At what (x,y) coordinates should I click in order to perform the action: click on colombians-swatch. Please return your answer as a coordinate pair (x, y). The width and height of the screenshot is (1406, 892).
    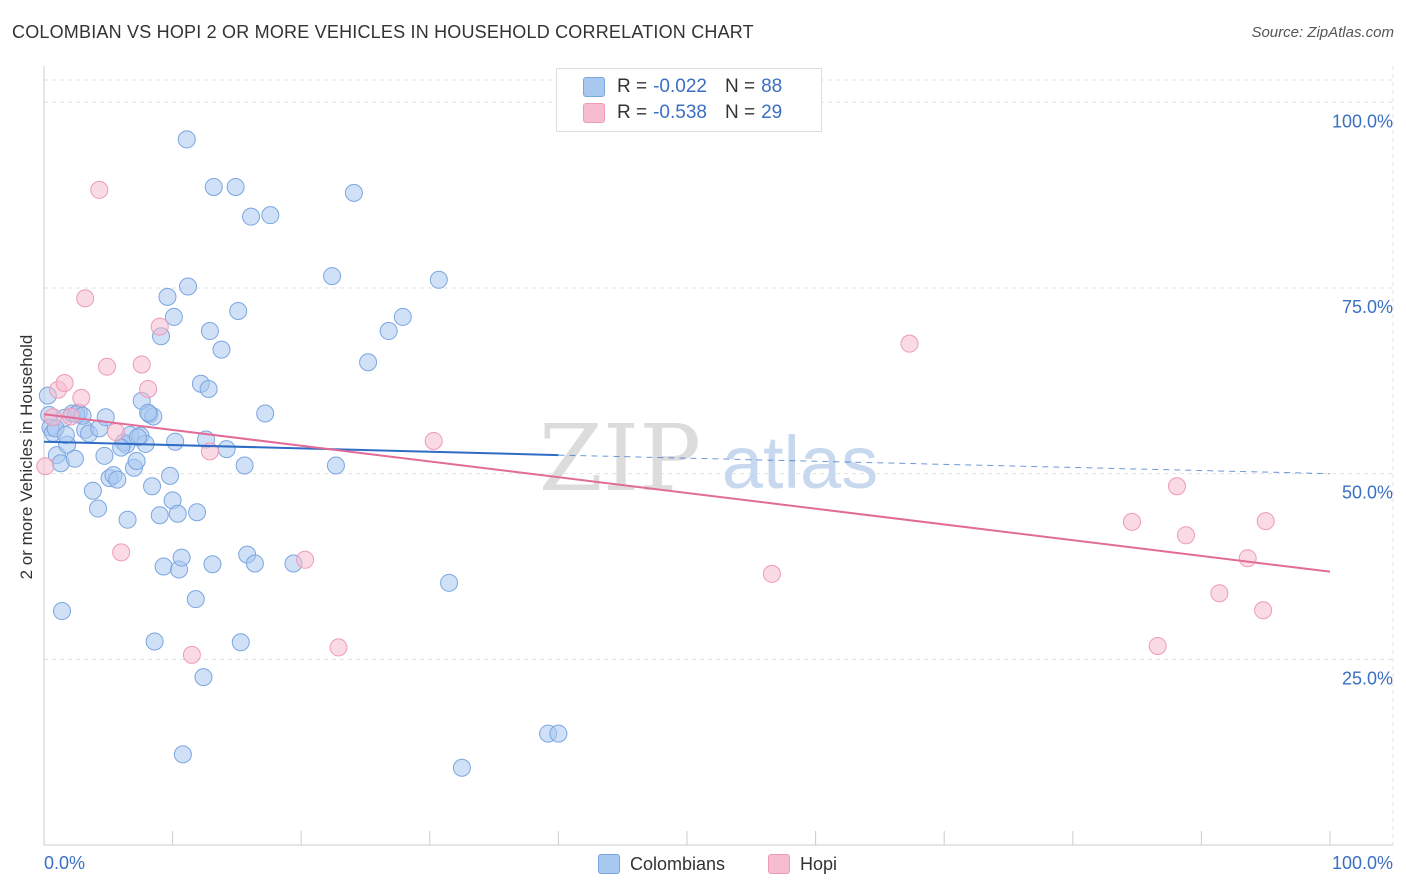
    Looking at the image, I should click on (594, 87).